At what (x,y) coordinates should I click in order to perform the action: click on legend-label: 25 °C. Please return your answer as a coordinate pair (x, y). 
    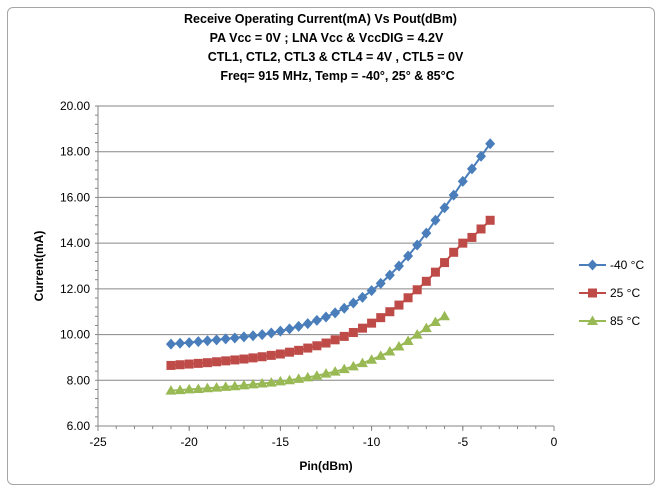
    Looking at the image, I should click on (625, 293).